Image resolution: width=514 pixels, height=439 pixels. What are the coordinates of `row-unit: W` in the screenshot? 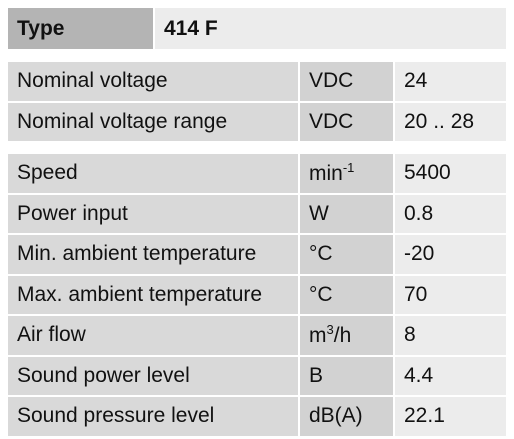 It's located at (346, 213).